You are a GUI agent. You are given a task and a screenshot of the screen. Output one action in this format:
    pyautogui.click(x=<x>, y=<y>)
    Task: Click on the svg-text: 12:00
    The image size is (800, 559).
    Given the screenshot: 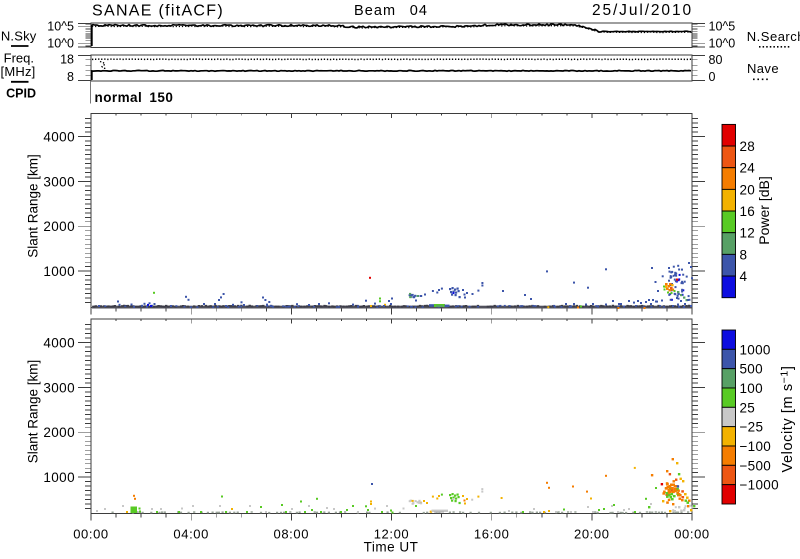 What is the action you would take?
    pyautogui.click(x=392, y=534)
    